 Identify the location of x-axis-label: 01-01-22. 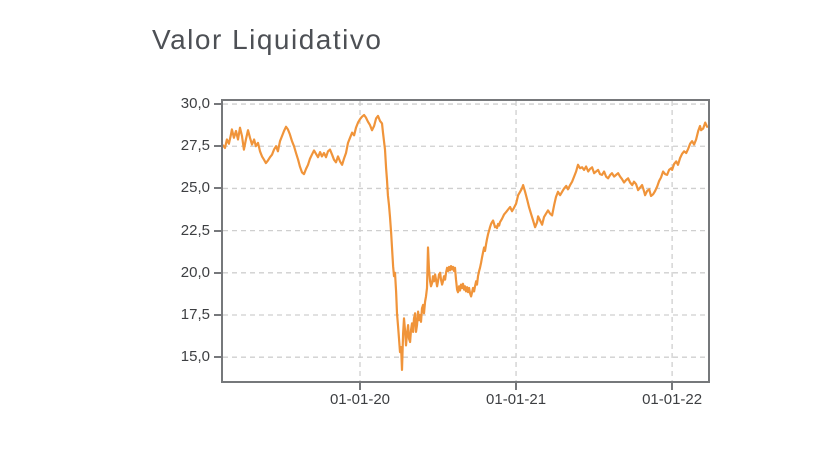
(672, 399).